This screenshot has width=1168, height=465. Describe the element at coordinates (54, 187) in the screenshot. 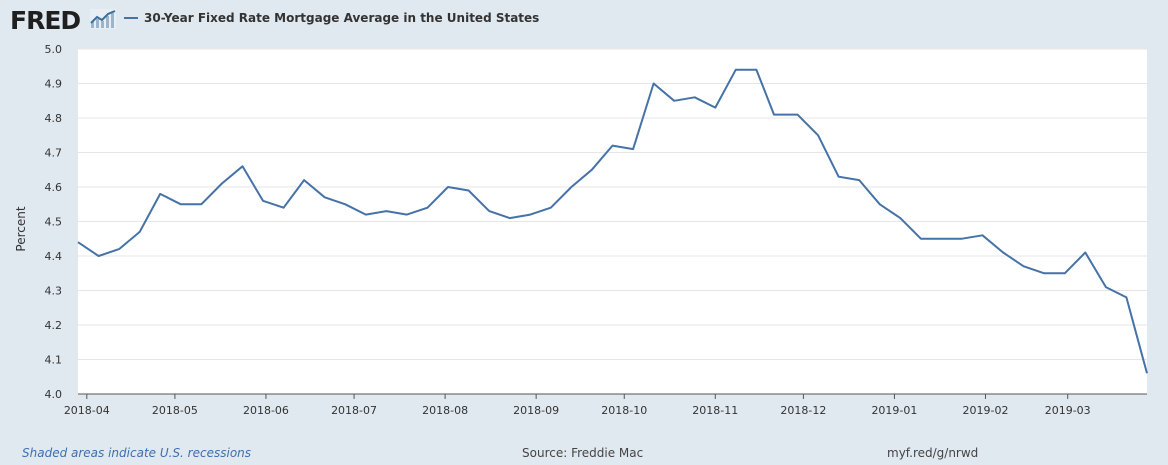

I see `y-tick-label: 4.6` at that location.